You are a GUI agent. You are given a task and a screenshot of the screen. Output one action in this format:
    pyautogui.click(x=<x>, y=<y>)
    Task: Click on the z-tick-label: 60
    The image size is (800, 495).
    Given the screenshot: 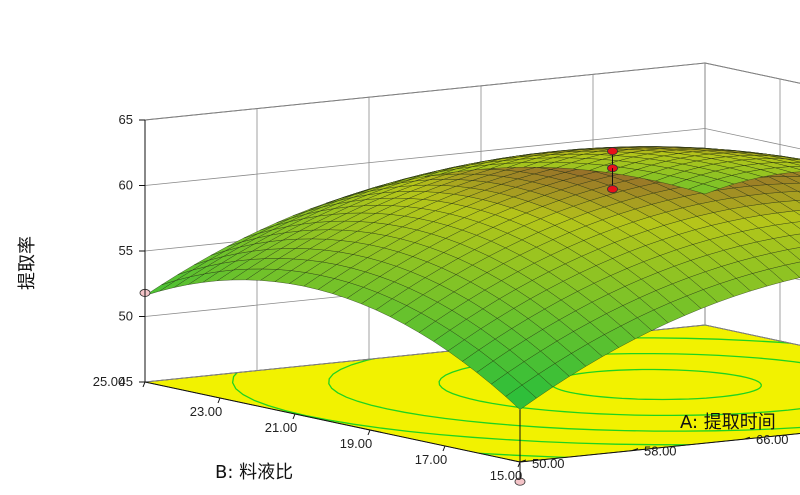 What is the action you would take?
    pyautogui.click(x=126, y=185)
    